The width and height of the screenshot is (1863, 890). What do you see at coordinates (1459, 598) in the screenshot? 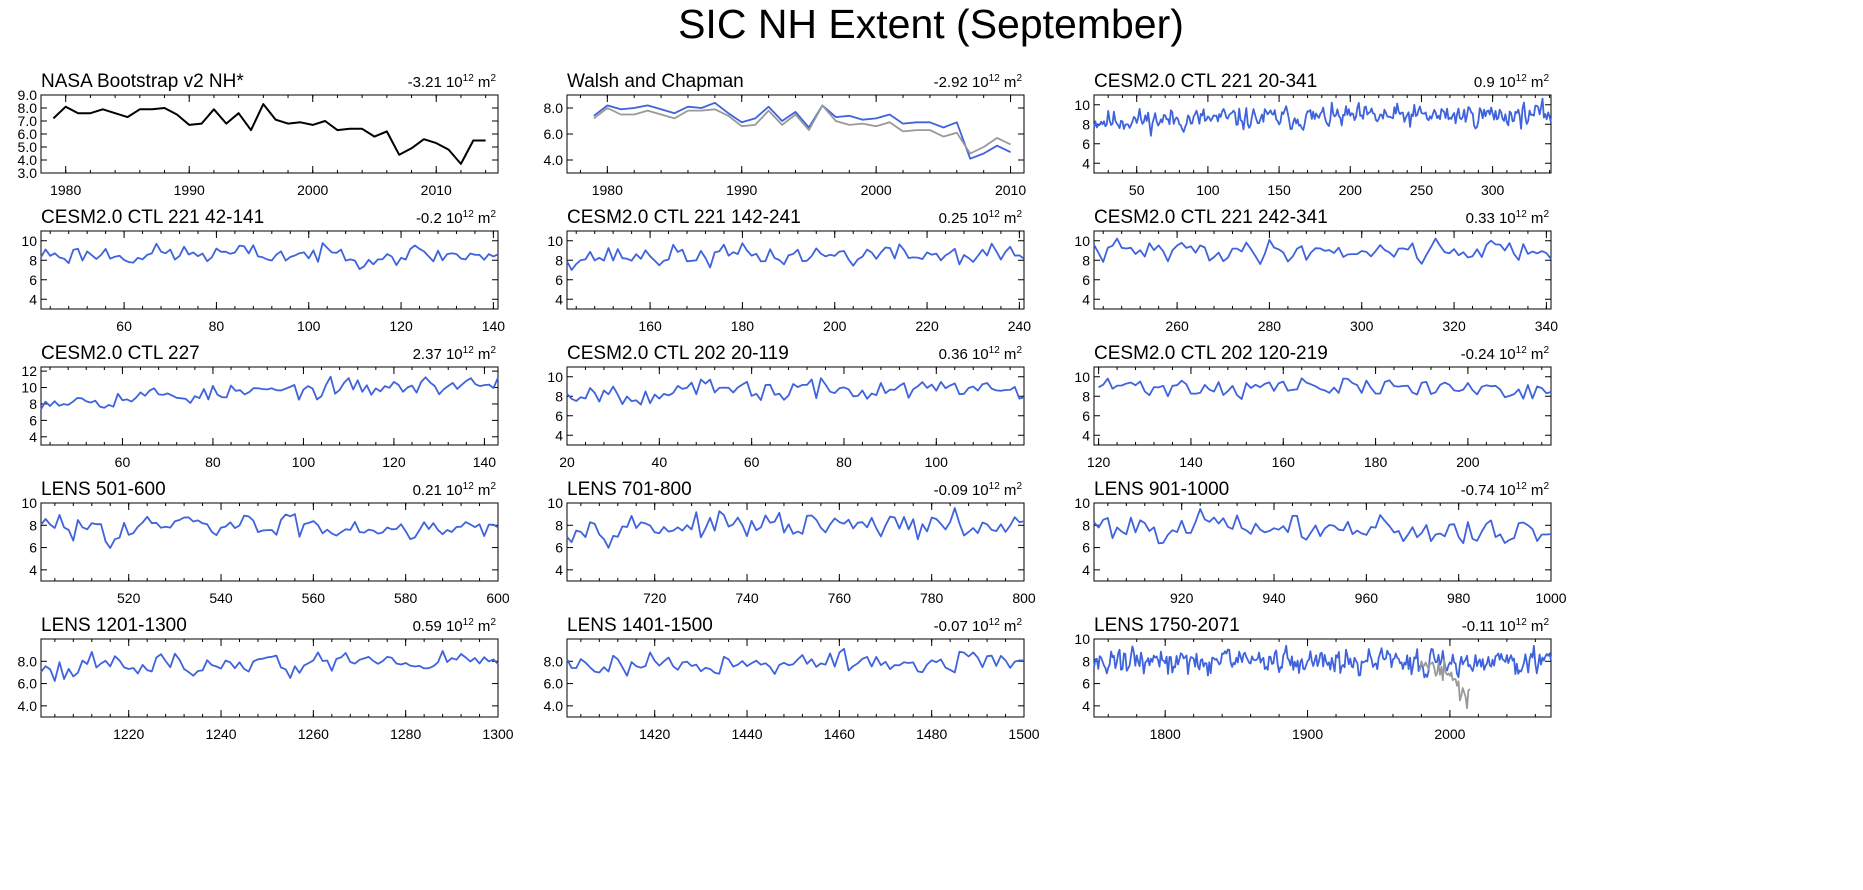
I see `x-tick-label: 980` at bounding box center [1459, 598].